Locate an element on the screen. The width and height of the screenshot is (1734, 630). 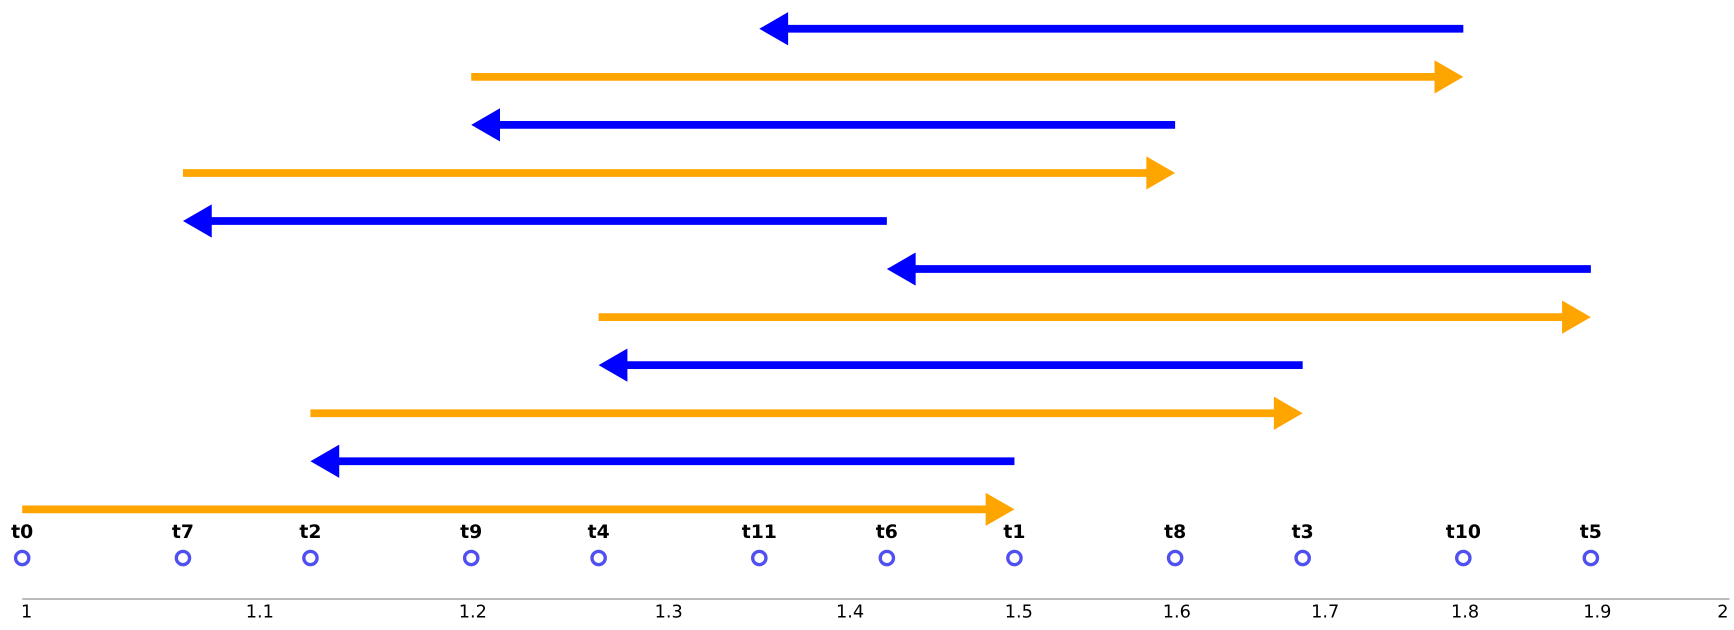
point-label: t3 is located at coordinates (1303, 532).